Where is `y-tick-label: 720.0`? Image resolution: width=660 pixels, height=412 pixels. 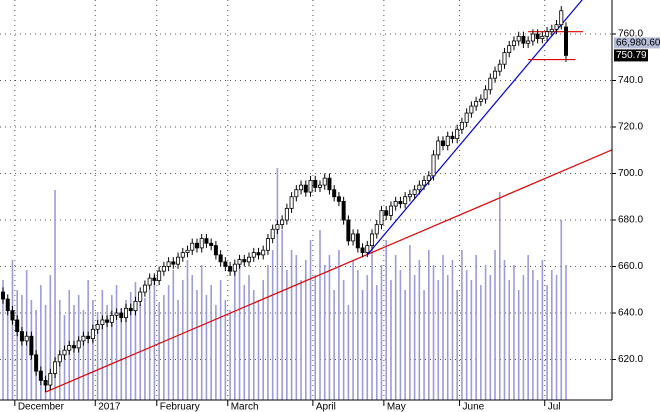 y-tick-label: 720.0 is located at coordinates (630, 127).